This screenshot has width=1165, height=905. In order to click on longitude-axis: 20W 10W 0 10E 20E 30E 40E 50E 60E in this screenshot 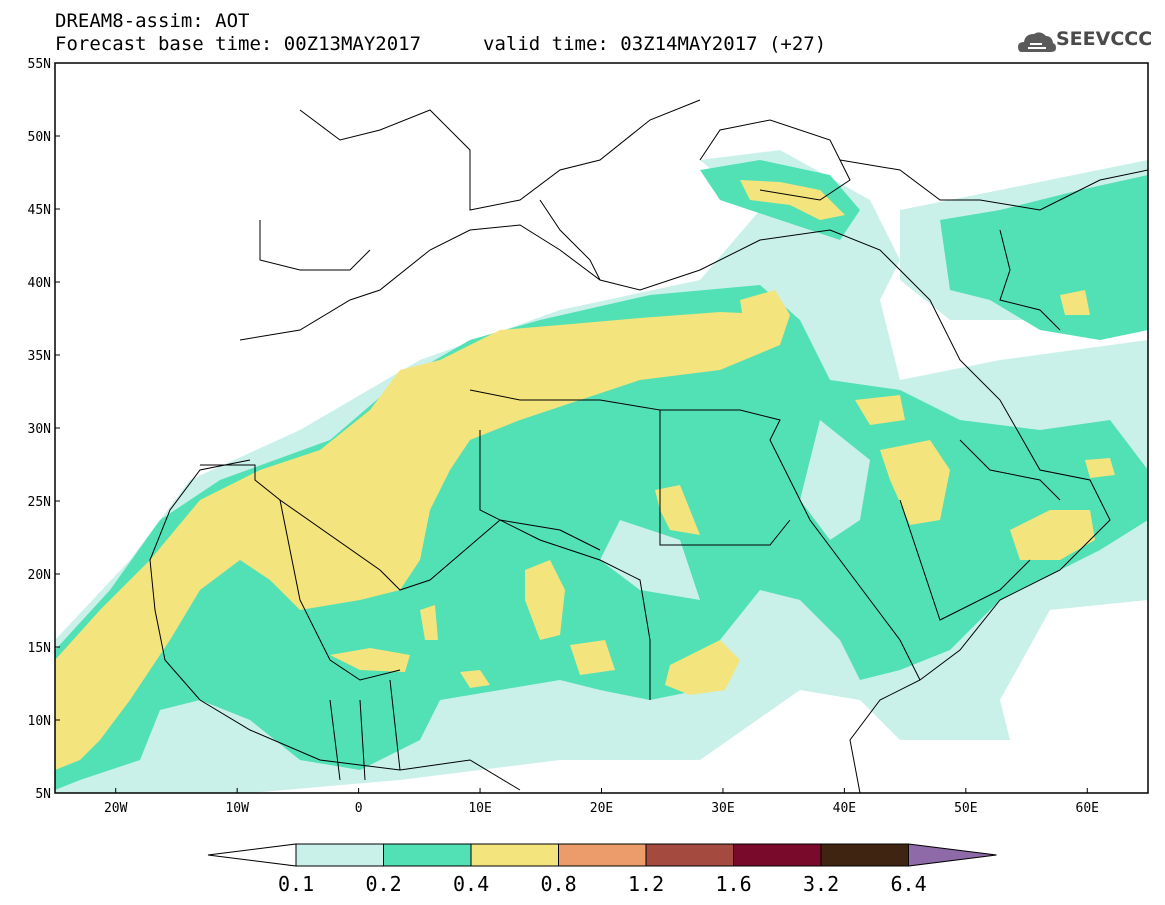, I will do `click(601, 802)`.